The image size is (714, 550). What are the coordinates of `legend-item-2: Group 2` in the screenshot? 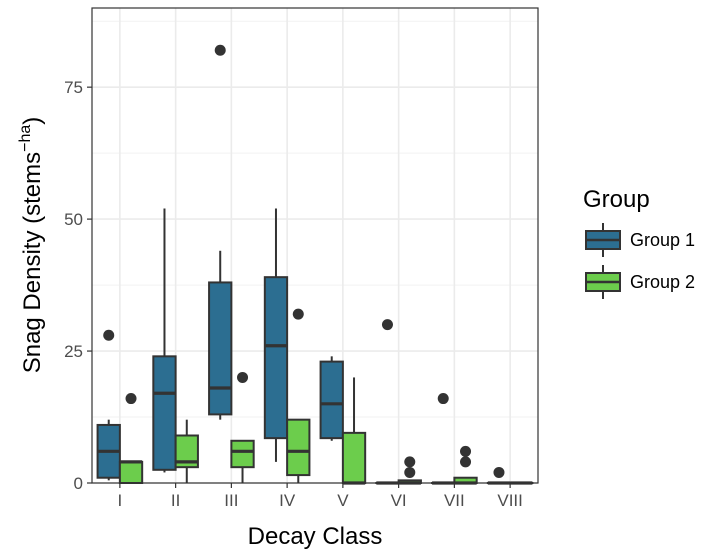 It's located at (640, 282).